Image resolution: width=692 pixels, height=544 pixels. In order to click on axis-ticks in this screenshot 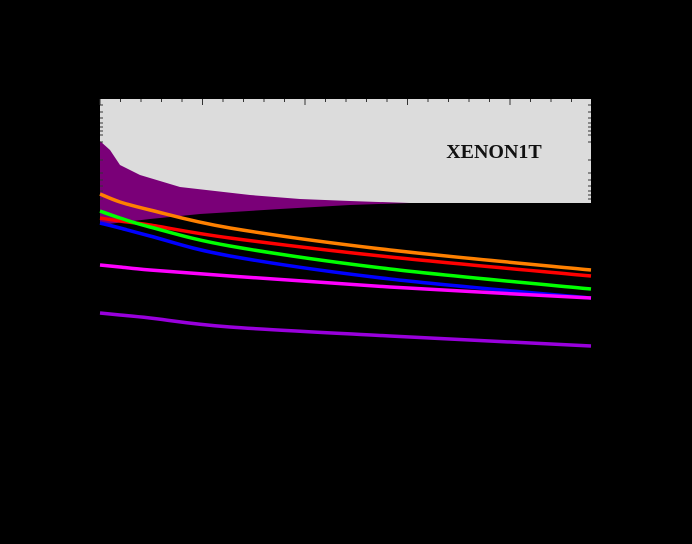, I will do `click(345, 149)`.